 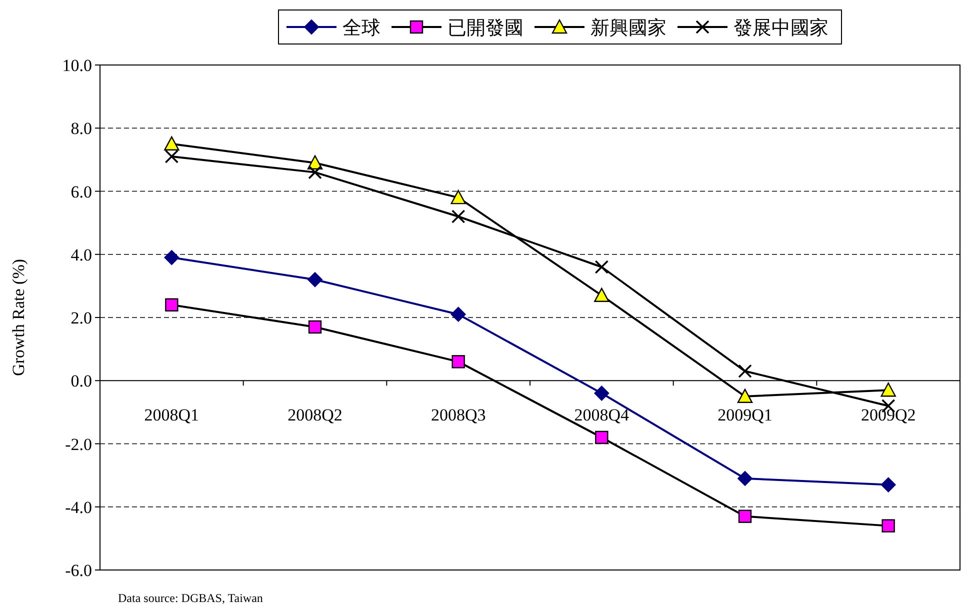 What do you see at coordinates (781, 28) in the screenshot?
I see `legend-label: 發展中國家` at bounding box center [781, 28].